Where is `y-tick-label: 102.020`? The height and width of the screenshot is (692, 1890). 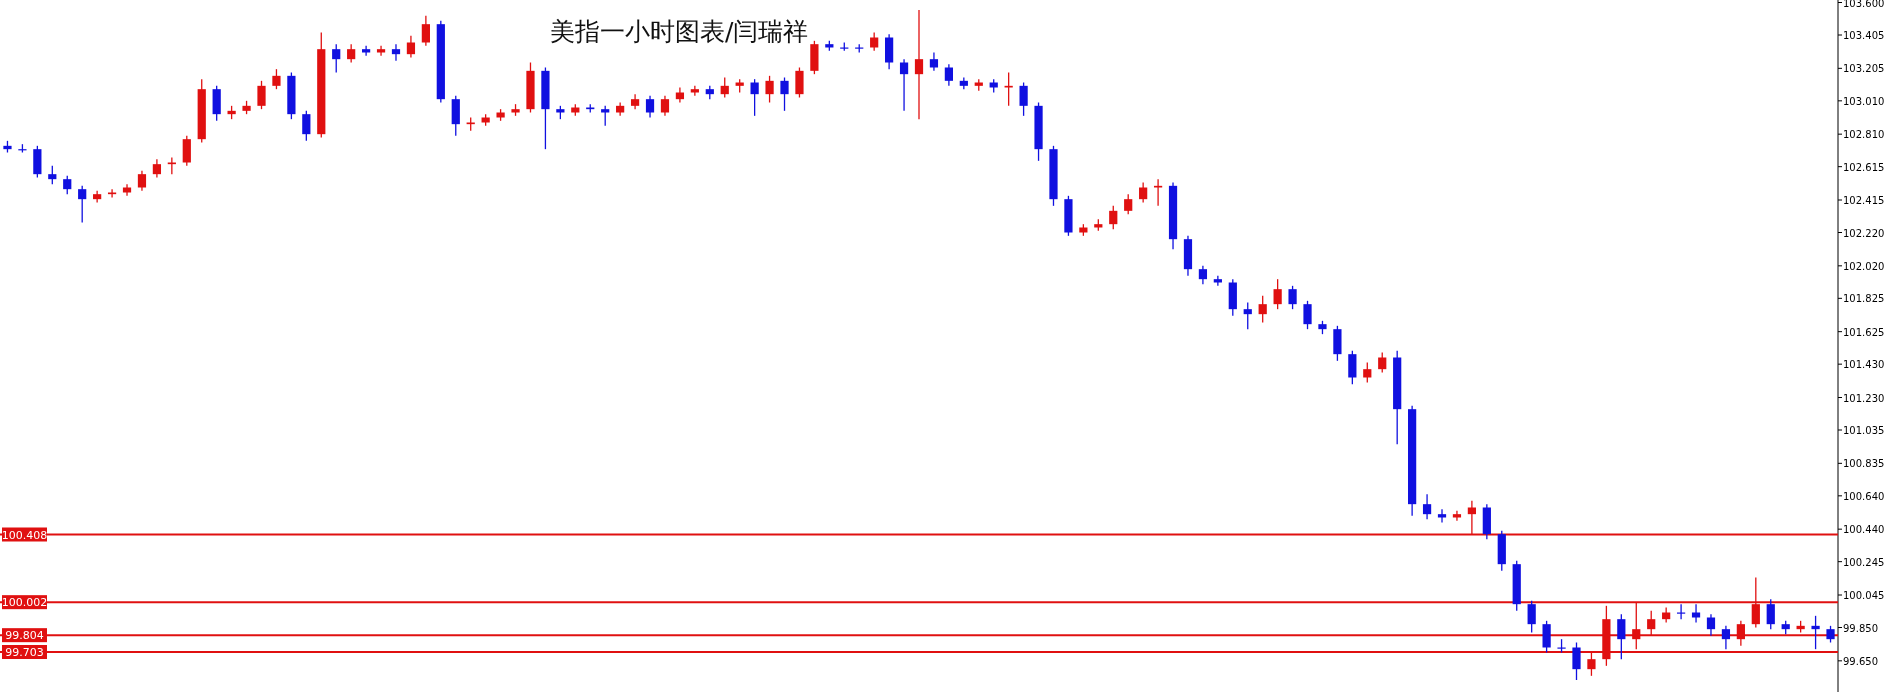 y-tick-label: 102.020 is located at coordinates (1864, 266).